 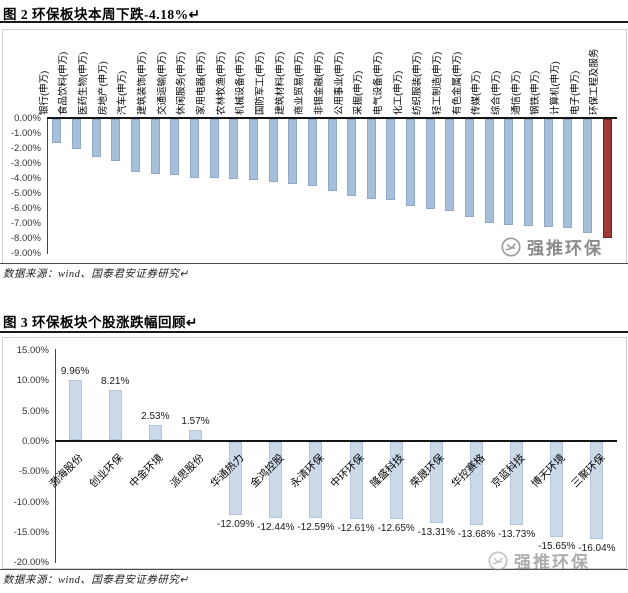 What do you see at coordinates (437, 83) in the screenshot?
I see `category-label: 轻工制造(申万)` at bounding box center [437, 83].